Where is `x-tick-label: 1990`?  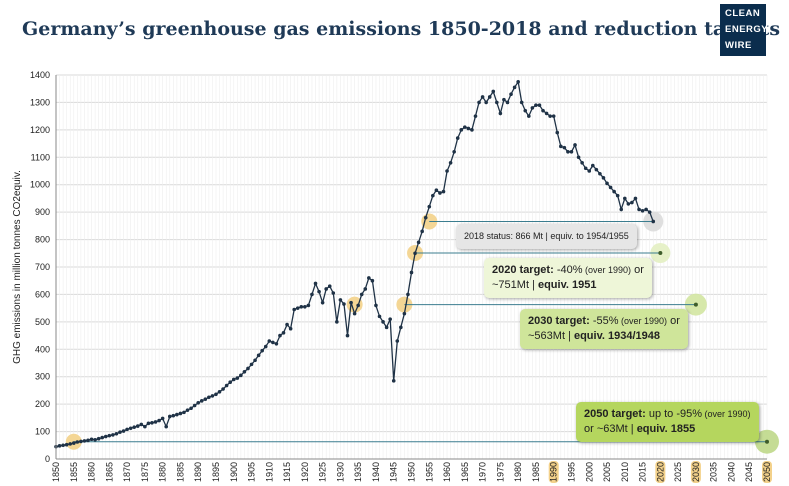
x-tick-label: 1990 is located at coordinates (554, 472).